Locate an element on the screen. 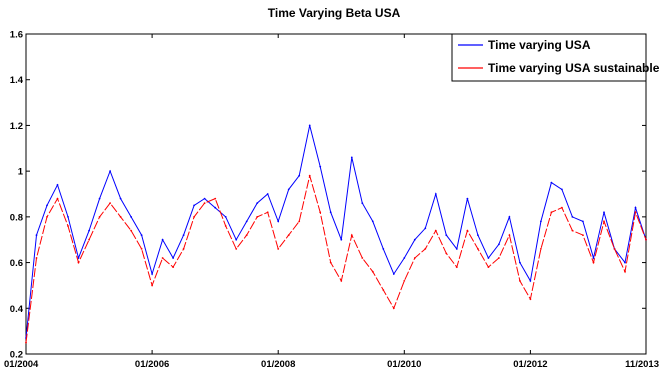 This screenshot has width=661, height=383. y-tick-label: 0.6 is located at coordinates (16, 263).